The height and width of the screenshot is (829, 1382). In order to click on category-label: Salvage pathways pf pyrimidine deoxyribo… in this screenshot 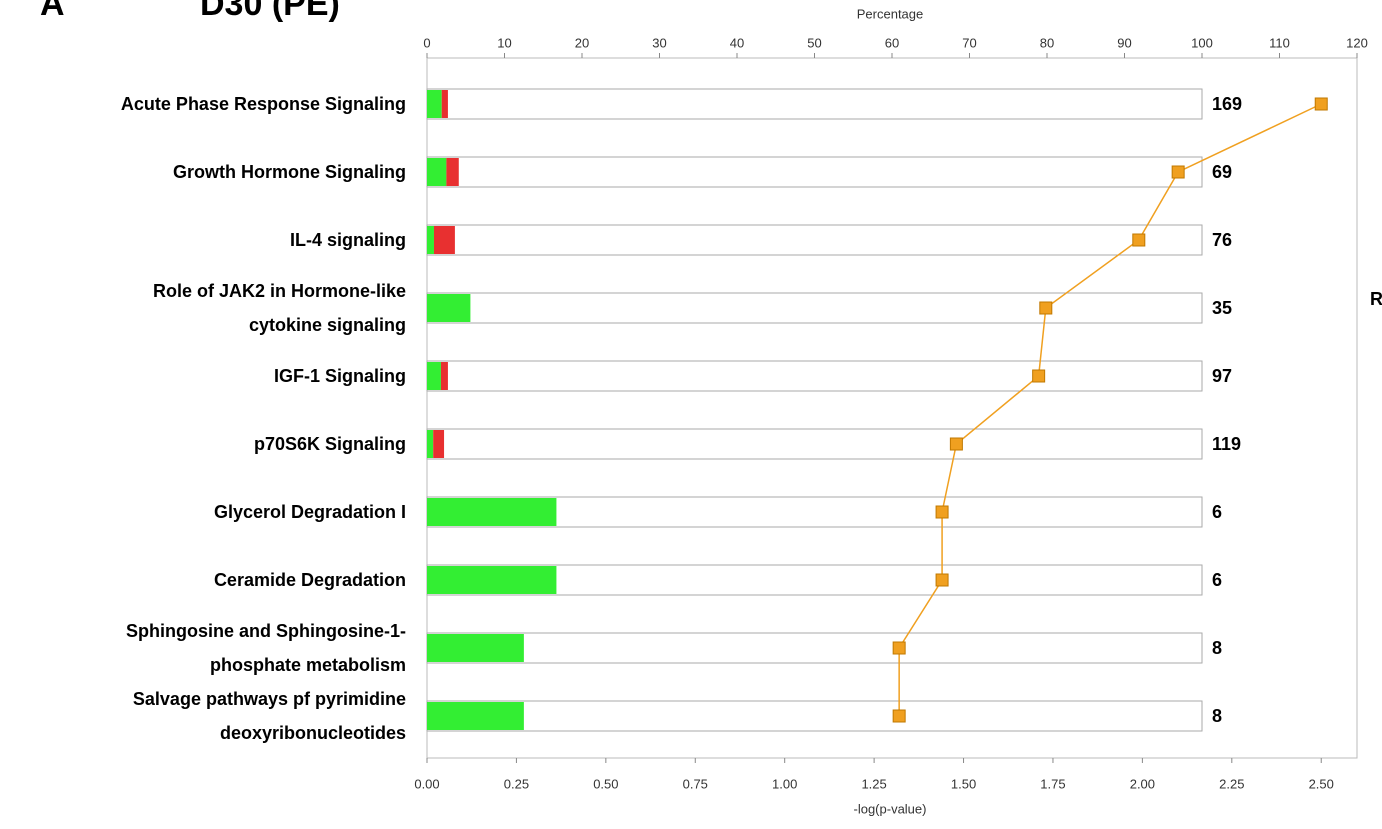, I will do `click(269, 716)`.